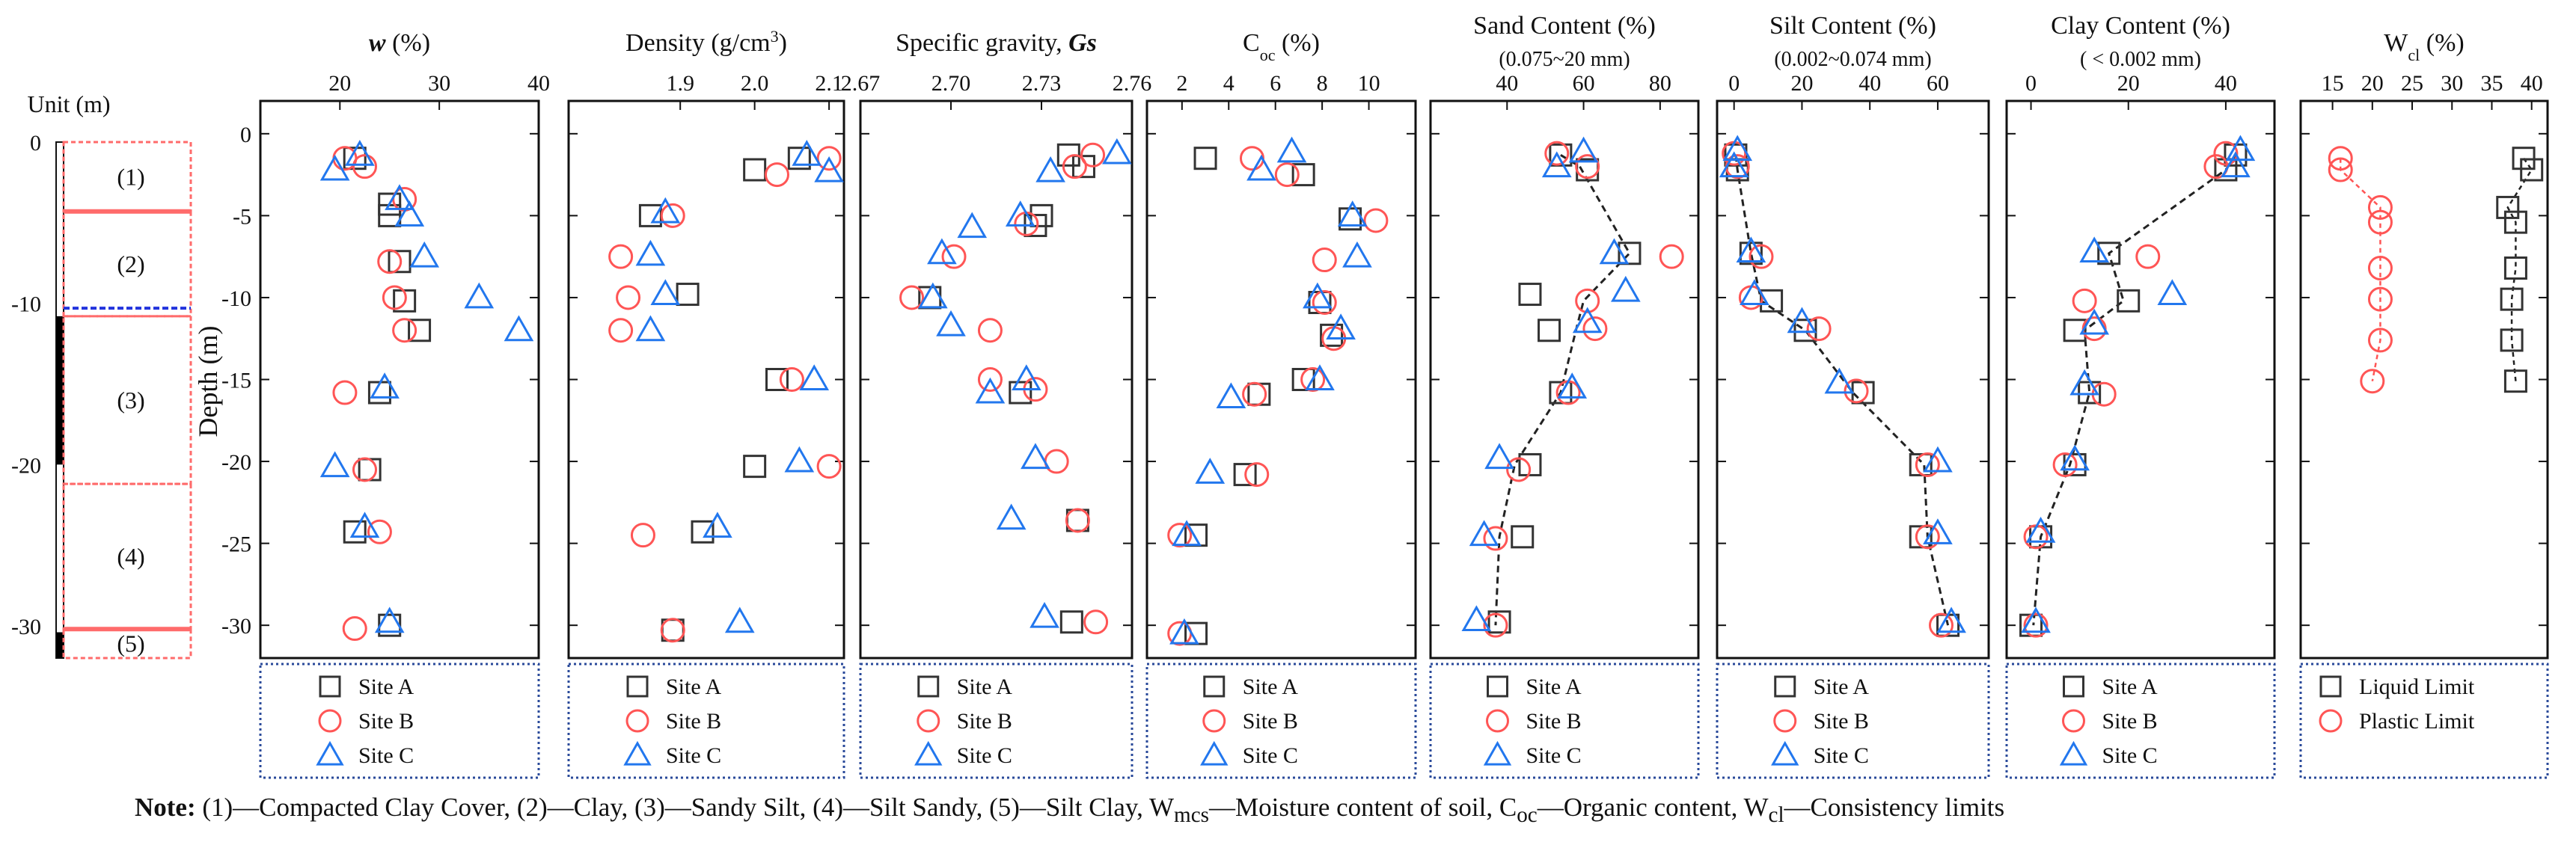 Image resolution: width=2576 pixels, height=845 pixels. Describe the element at coordinates (26, 304) in the screenshot. I see `unit-tick-label: -10` at that location.